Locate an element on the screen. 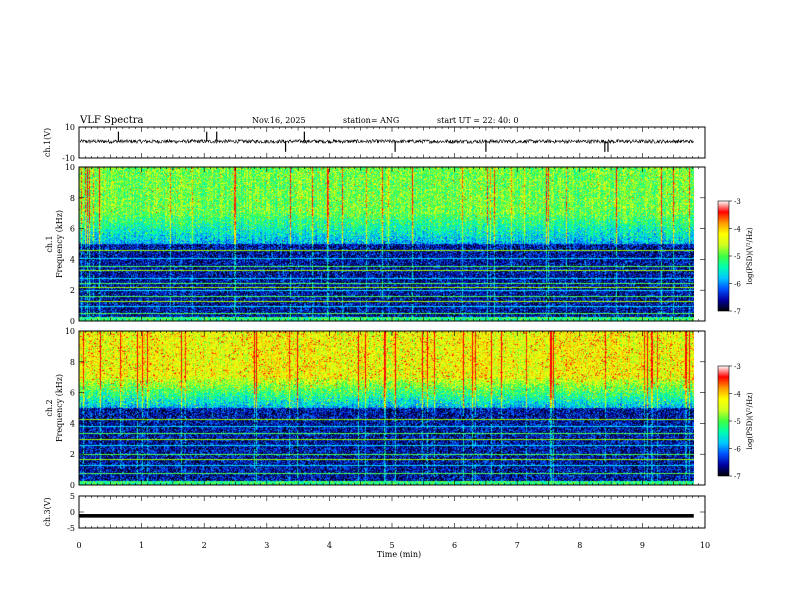 Image resolution: width=792 pixels, height=612 pixels. station-label: station= ANG is located at coordinates (371, 120).